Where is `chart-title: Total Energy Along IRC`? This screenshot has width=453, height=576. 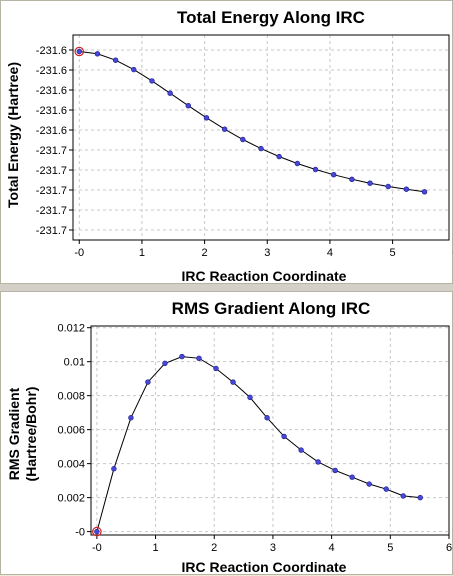
chart-title: Total Energy Along IRC is located at coordinates (271, 17).